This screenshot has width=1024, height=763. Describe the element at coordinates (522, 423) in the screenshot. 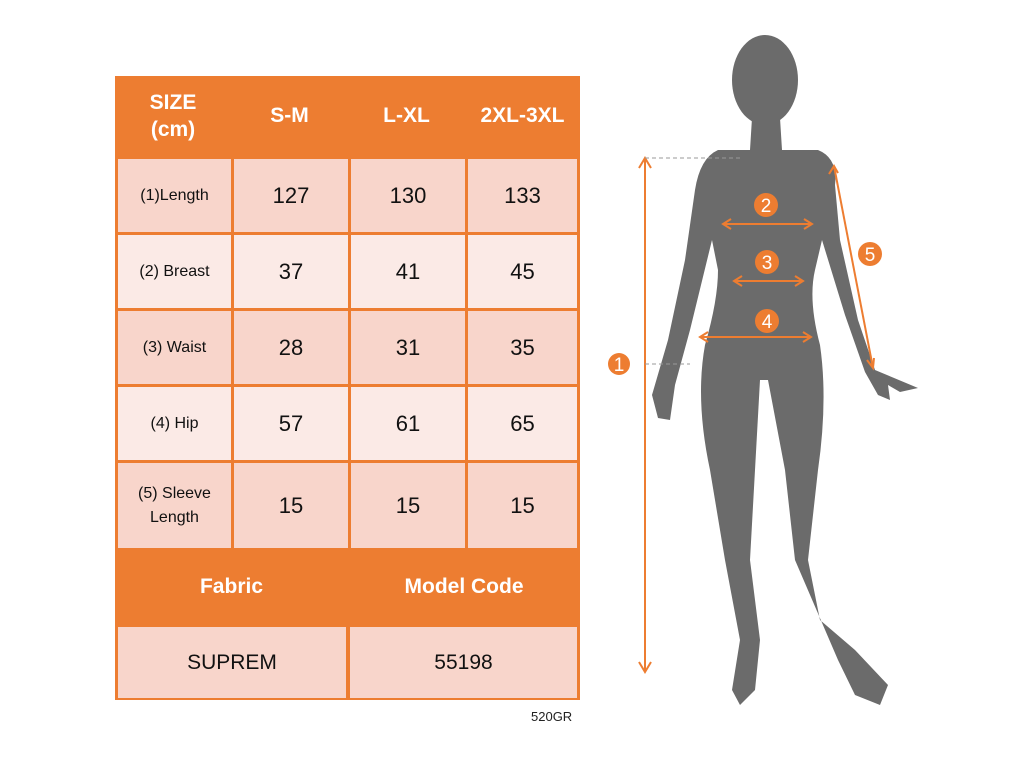

I see `size-value: 65` at that location.